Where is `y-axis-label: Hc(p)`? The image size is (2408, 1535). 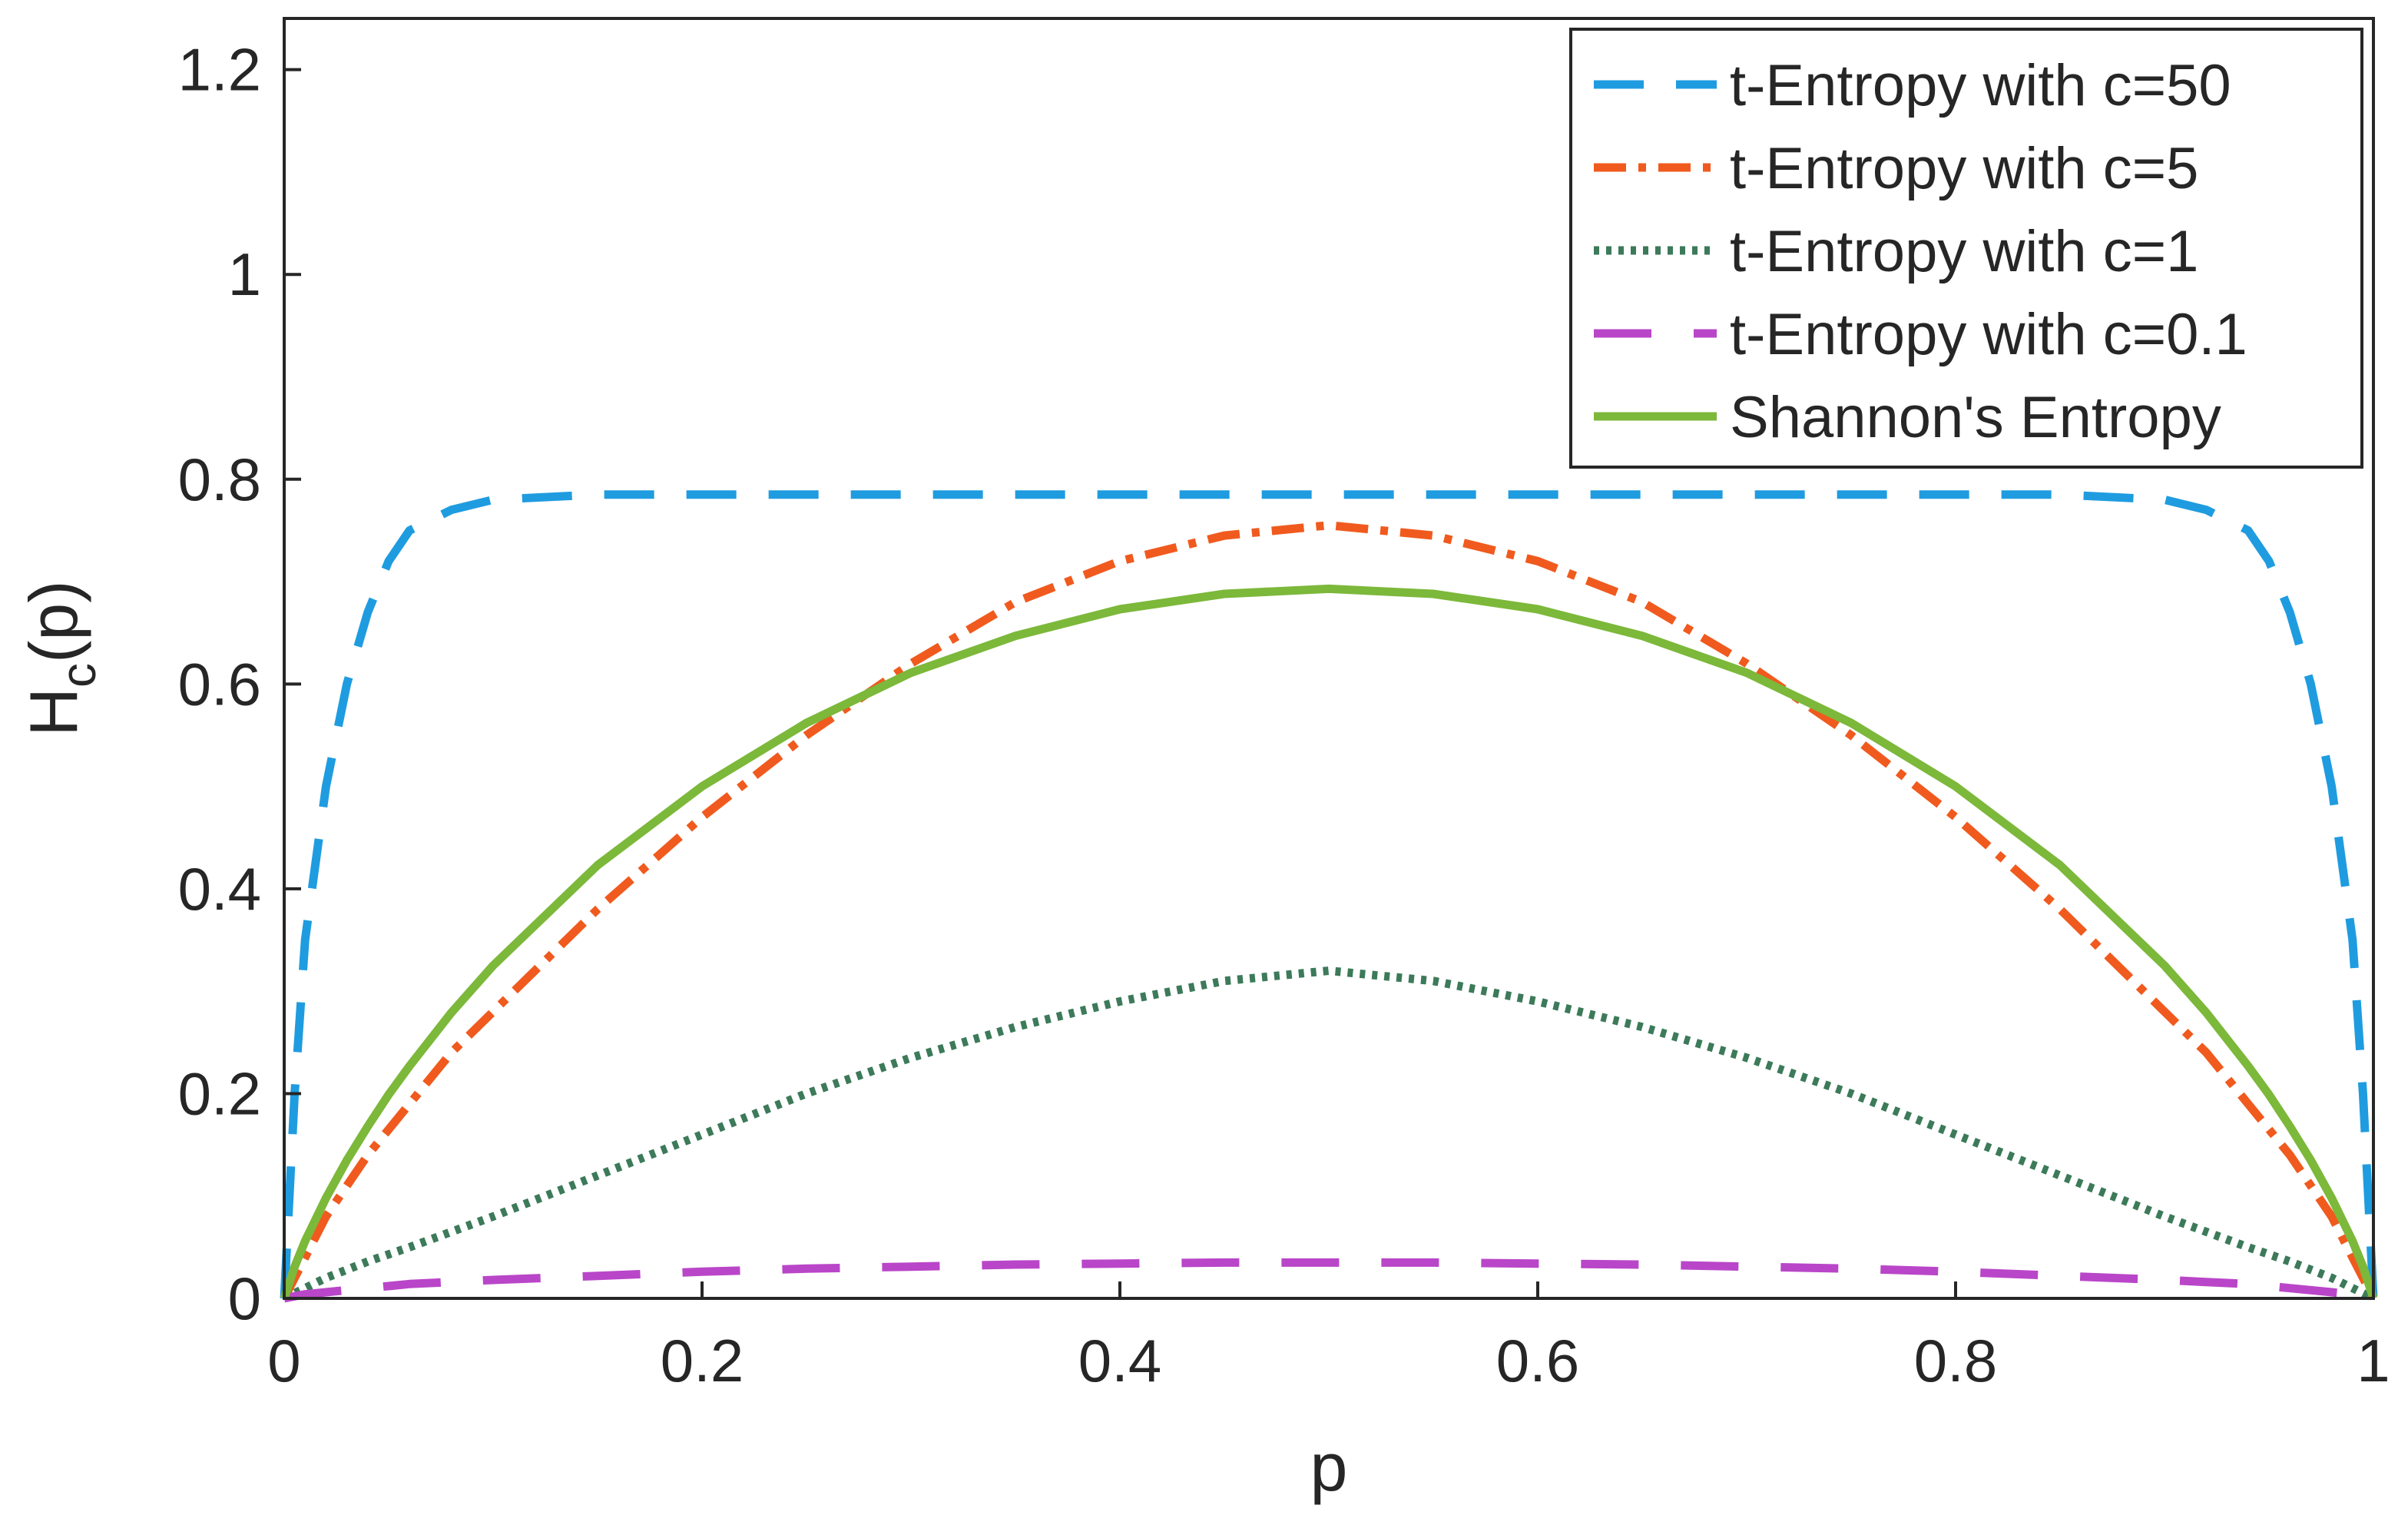
y-axis-label: Hc(p) is located at coordinates (60, 658).